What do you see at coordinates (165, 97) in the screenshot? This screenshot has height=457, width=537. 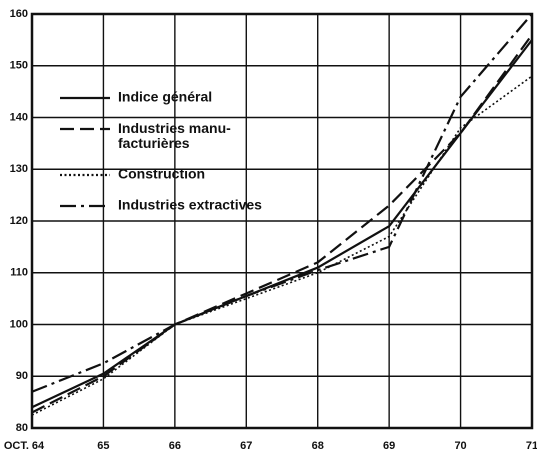 I see `legend-label: Indice général` at bounding box center [165, 97].